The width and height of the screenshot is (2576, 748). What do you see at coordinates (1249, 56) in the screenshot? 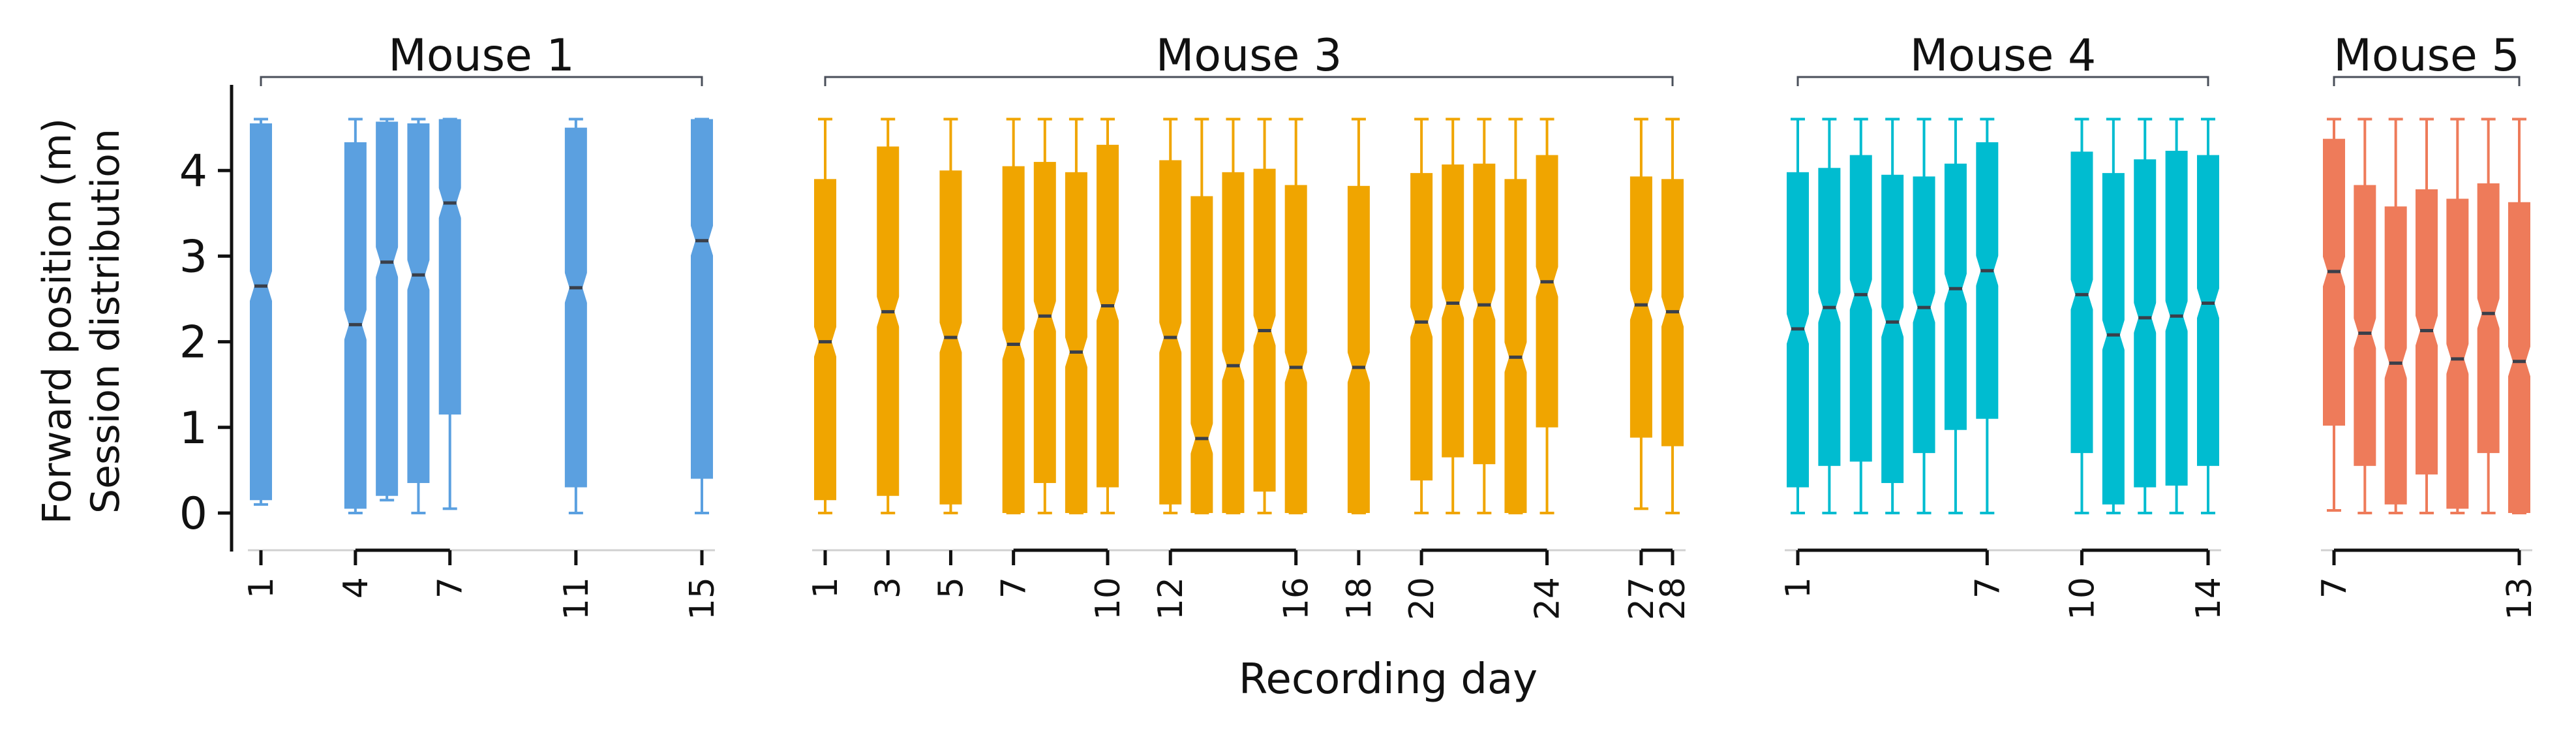
I see `group-title: Mouse 3` at bounding box center [1249, 56].